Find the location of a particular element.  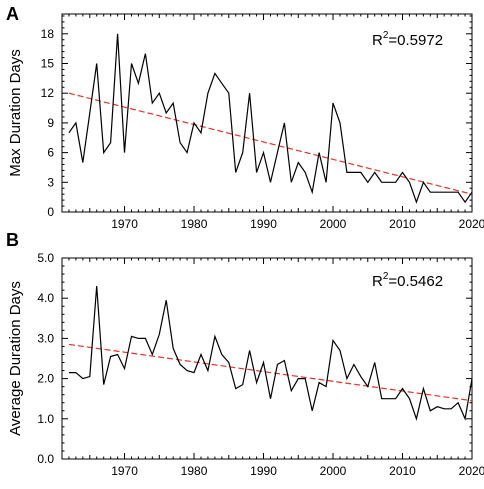

y-tick-label: 9 is located at coordinates (50, 123).